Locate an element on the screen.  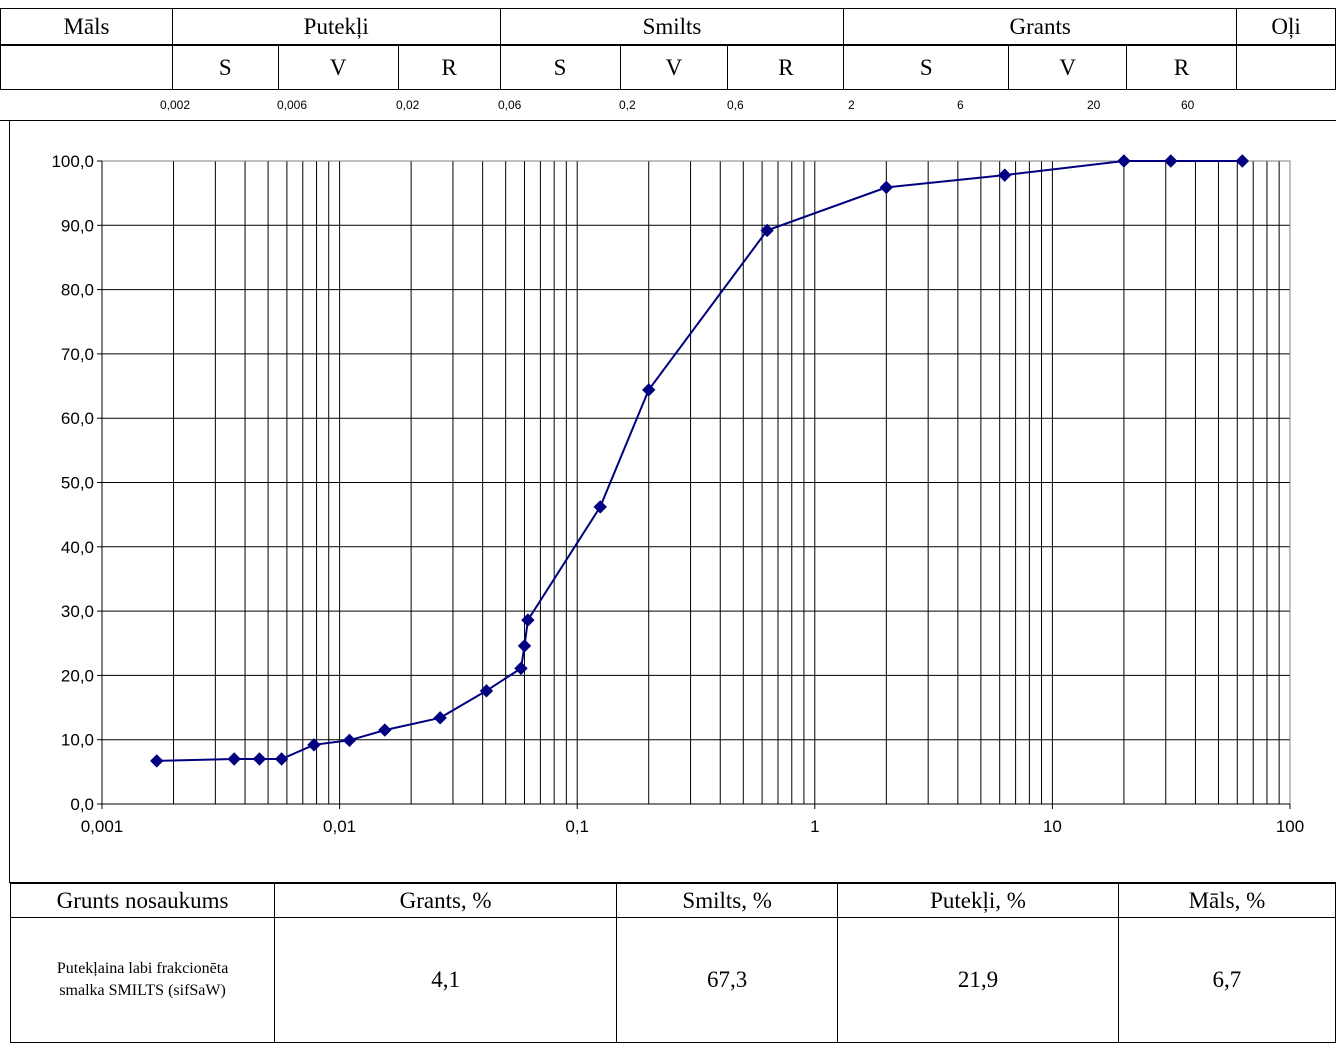
col-clay: Māls, % is located at coordinates (1226, 900).